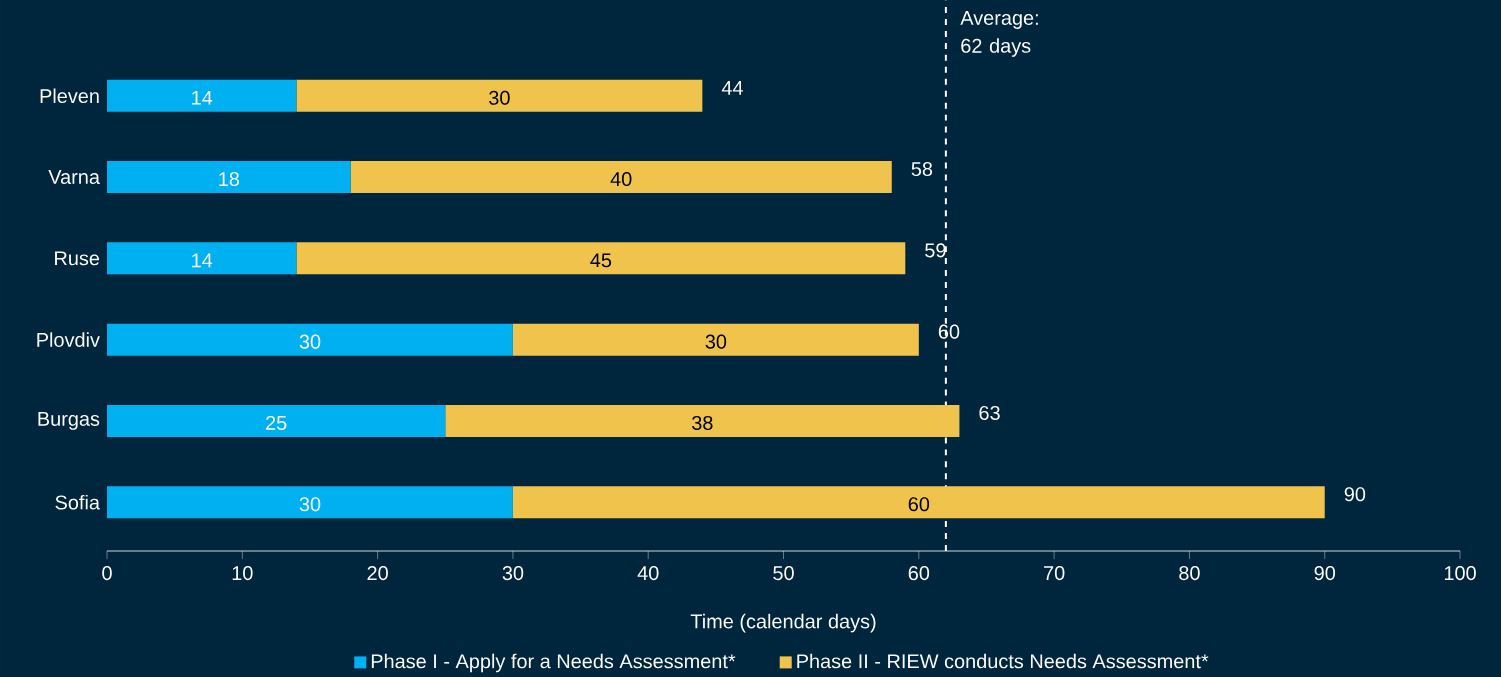  Describe the element at coordinates (1325, 573) in the screenshot. I see `x-tick-label: 90` at that location.